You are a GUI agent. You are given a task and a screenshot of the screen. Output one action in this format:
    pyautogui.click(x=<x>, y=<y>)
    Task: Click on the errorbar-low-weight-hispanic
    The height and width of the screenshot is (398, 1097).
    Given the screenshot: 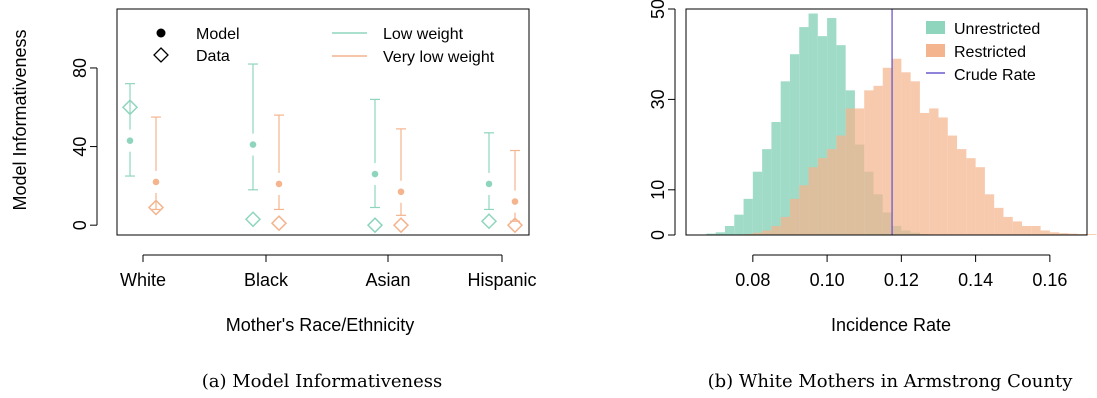 What is the action you would take?
    pyautogui.click(x=489, y=181)
    